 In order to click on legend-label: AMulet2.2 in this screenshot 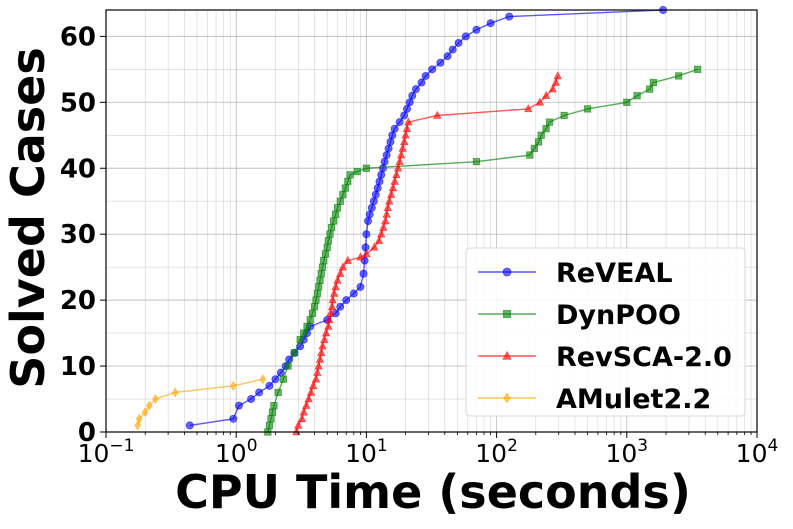, I will do `click(633, 399)`.